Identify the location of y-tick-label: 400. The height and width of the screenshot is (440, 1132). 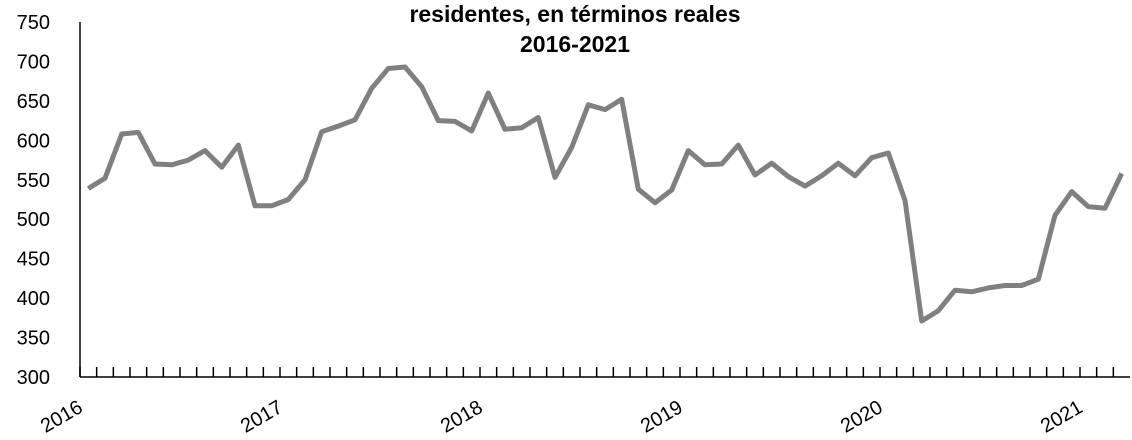
(33, 299).